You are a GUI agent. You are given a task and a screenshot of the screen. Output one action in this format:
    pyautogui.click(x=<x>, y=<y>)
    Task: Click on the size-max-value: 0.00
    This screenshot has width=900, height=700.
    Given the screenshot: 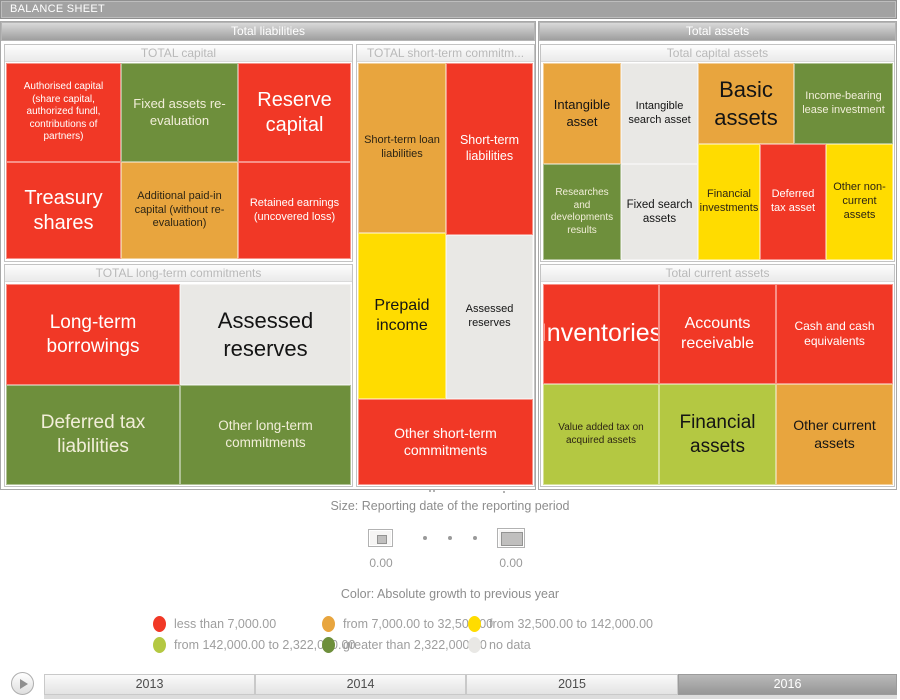 What is the action you would take?
    pyautogui.click(x=511, y=563)
    